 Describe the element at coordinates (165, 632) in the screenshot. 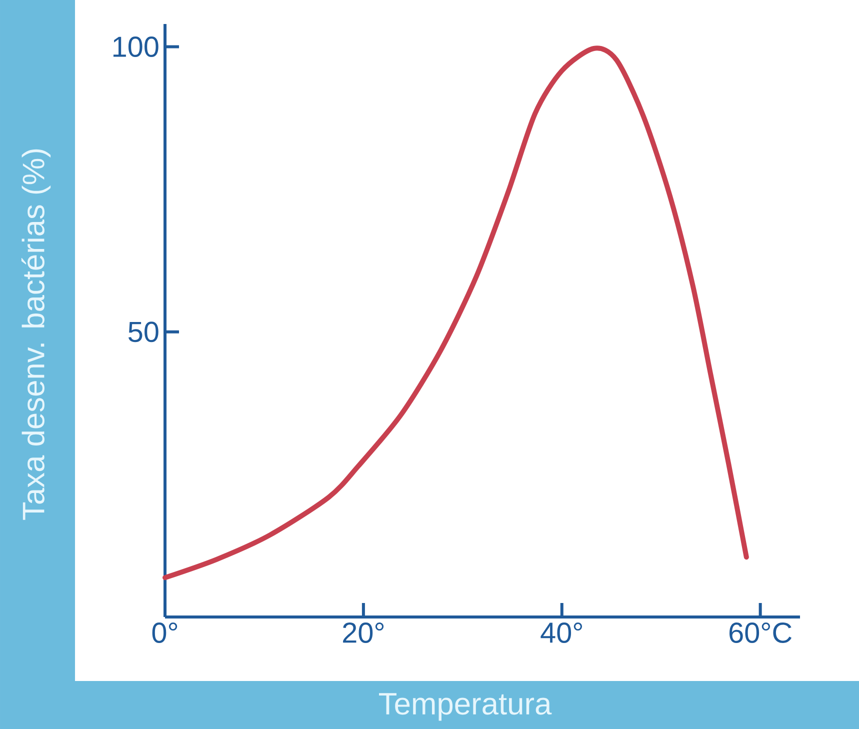

I see `x-tick-label: 0°` at that location.